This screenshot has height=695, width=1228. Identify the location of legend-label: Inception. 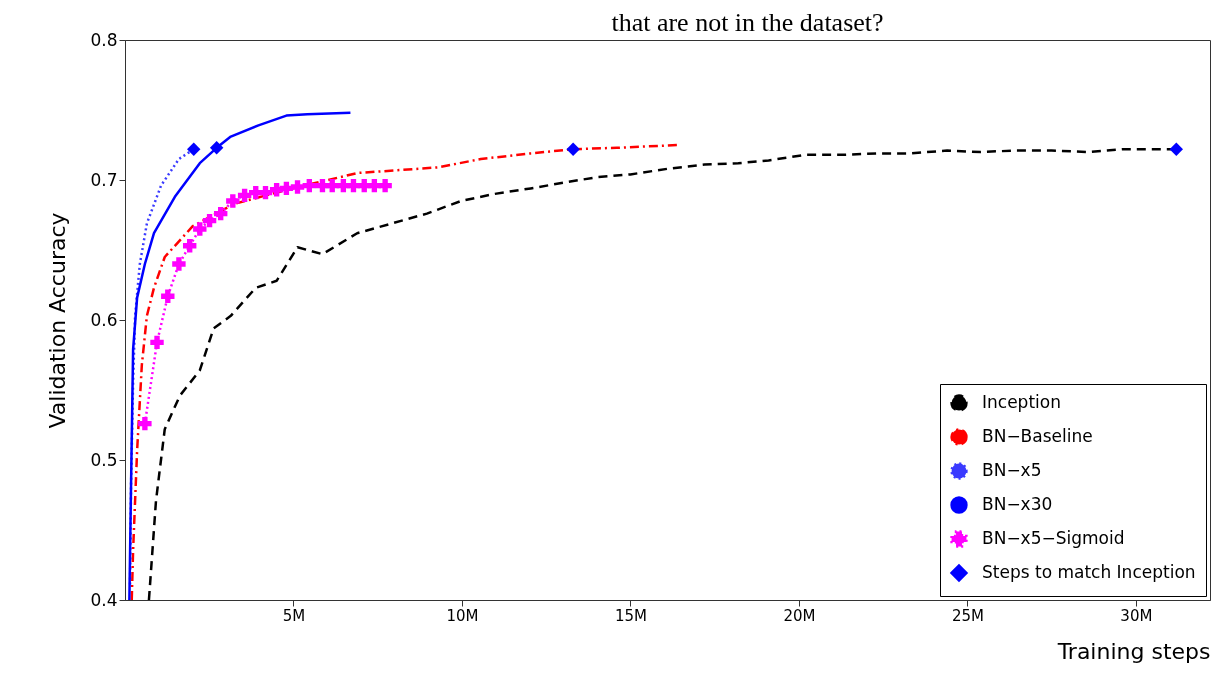
(1021, 402).